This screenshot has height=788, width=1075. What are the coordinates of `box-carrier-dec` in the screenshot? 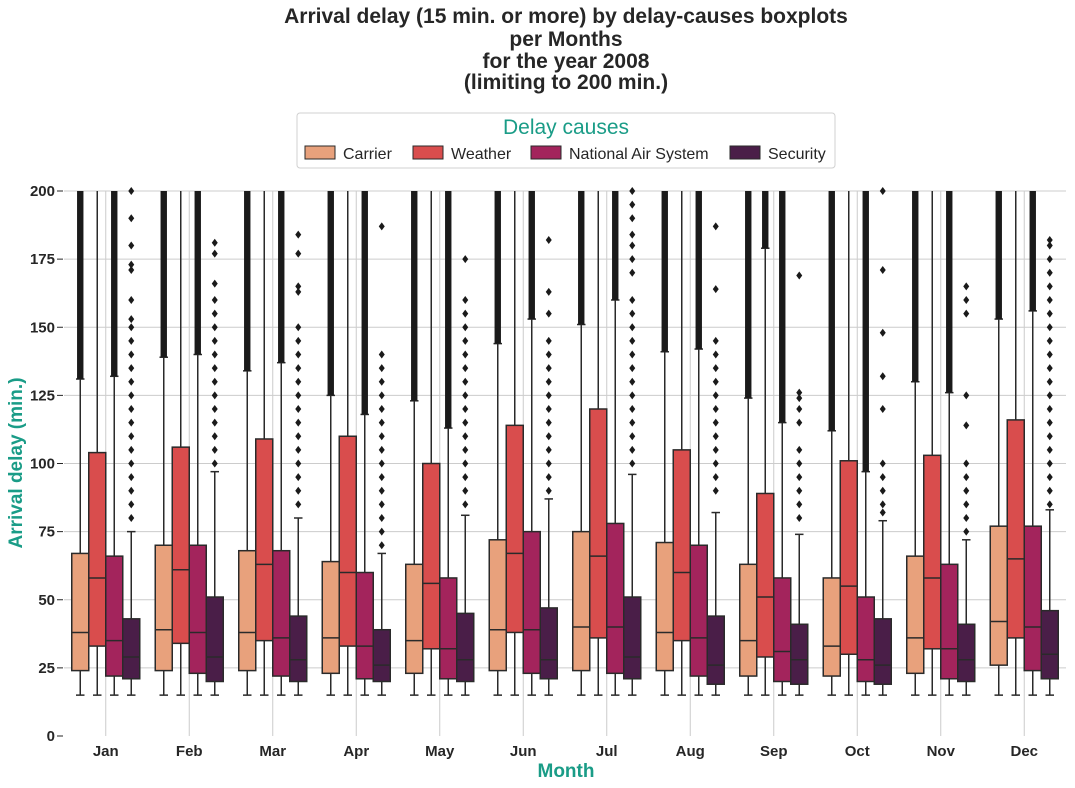 It's located at (998, 443).